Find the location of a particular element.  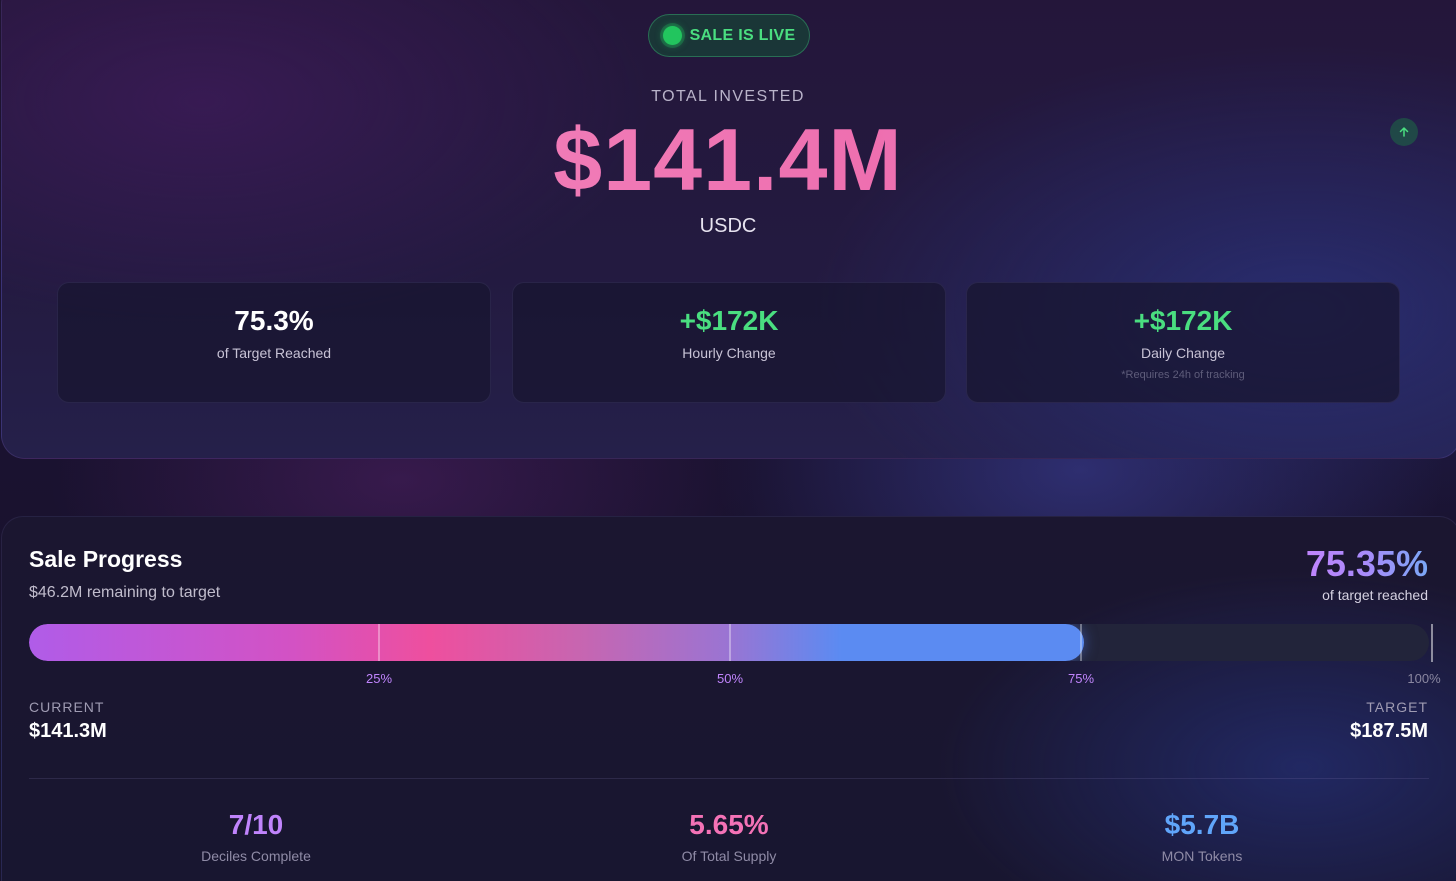

stat-value: 75.3% is located at coordinates (274, 320).